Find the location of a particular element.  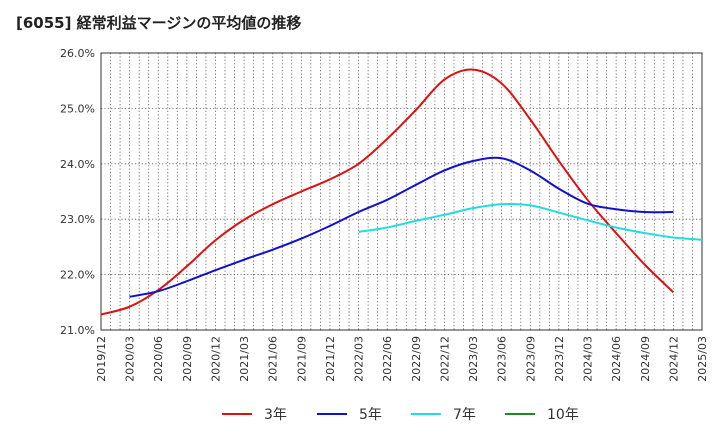

x-tick-label: 2024/06 is located at coordinates (616, 359).